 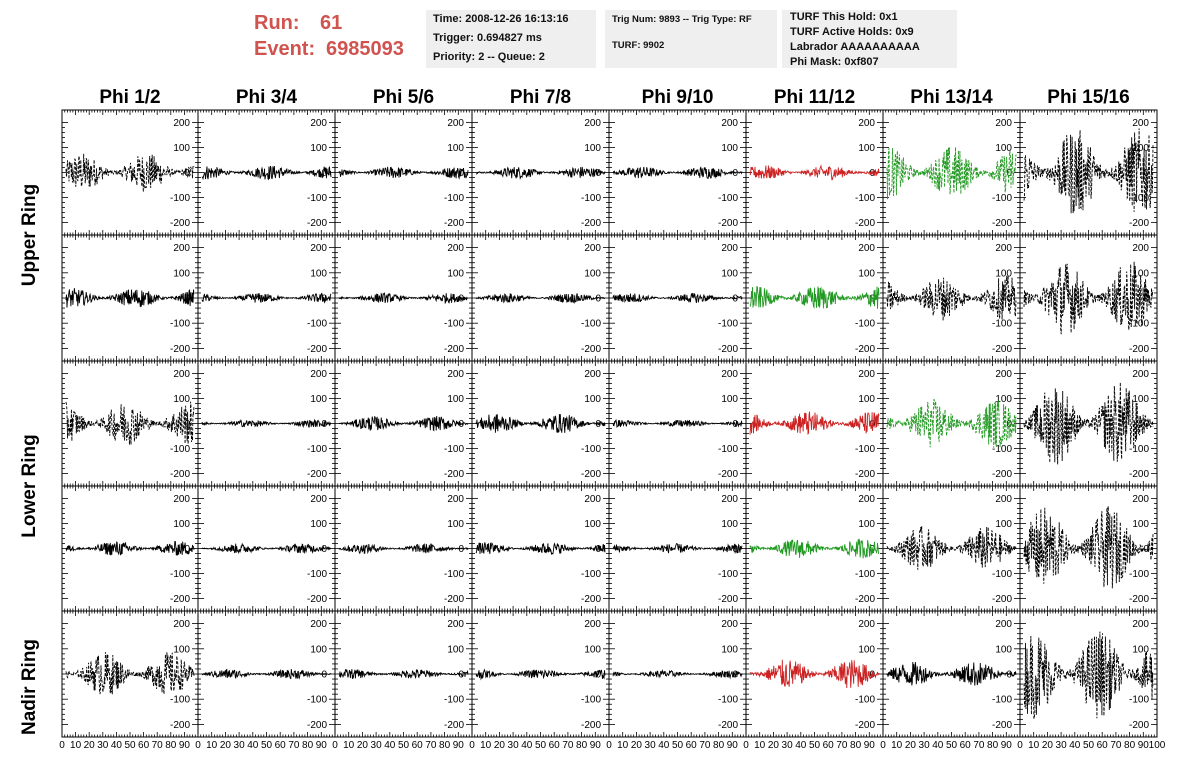 What do you see at coordinates (266, 97) in the screenshot?
I see `column-header-phi-3-4: Phi 3/4` at bounding box center [266, 97].